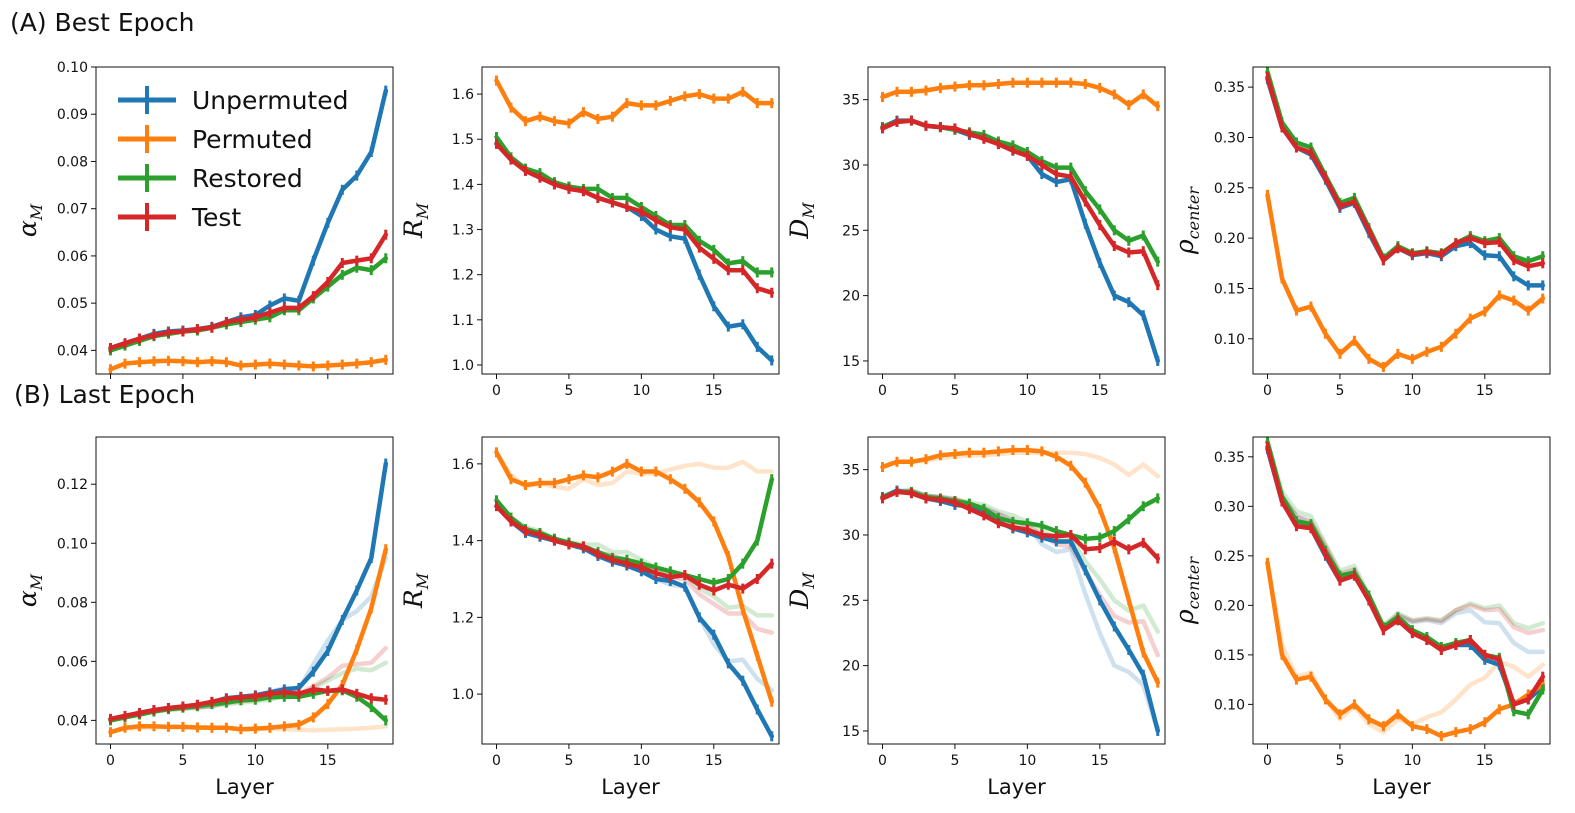  Describe the element at coordinates (72, 603) in the screenshot. I see `y-tick-label: 0.08` at that location.